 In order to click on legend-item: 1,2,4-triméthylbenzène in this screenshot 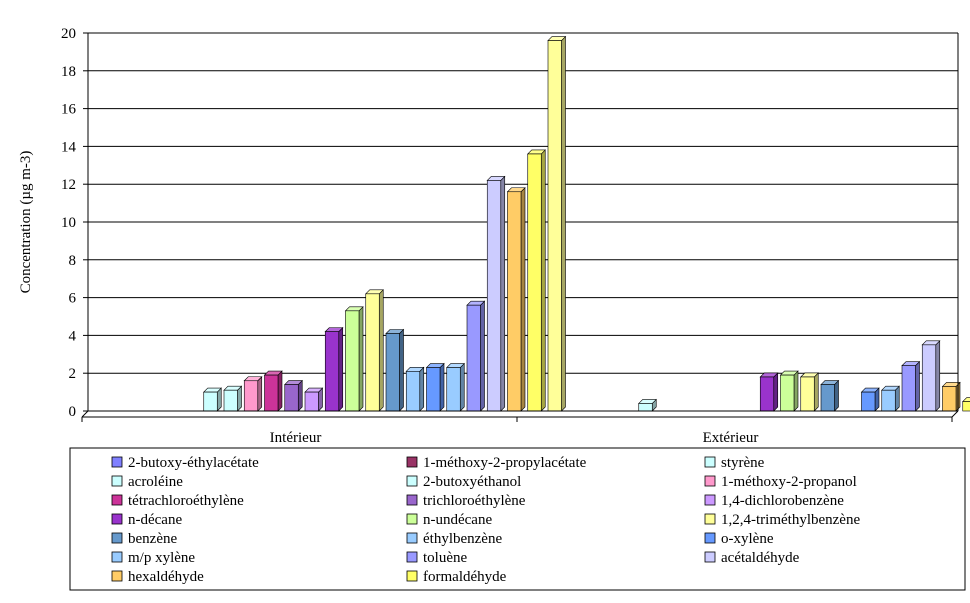, I will do `click(782, 520)`.